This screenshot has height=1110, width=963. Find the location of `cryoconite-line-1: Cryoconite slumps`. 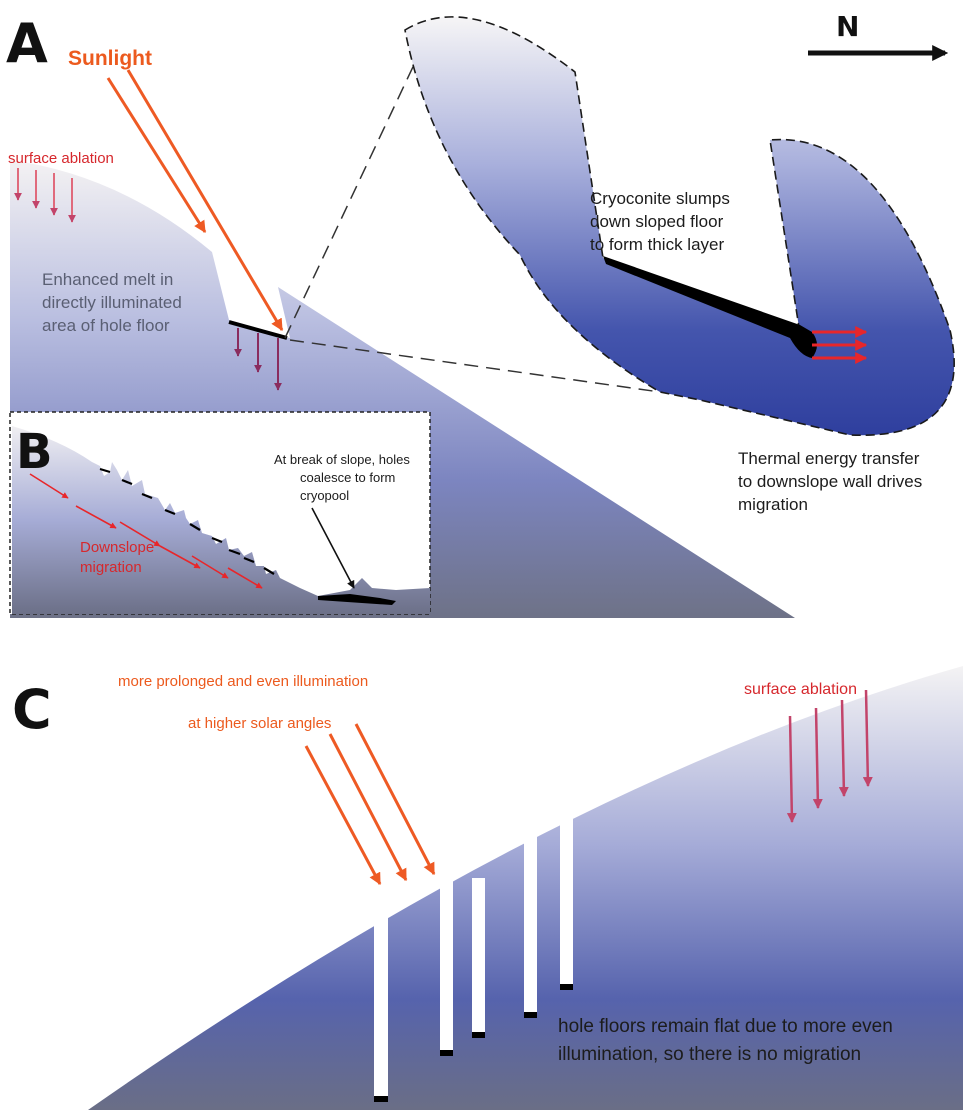

cryoconite-line-1: Cryoconite slumps is located at coordinates (660, 198).